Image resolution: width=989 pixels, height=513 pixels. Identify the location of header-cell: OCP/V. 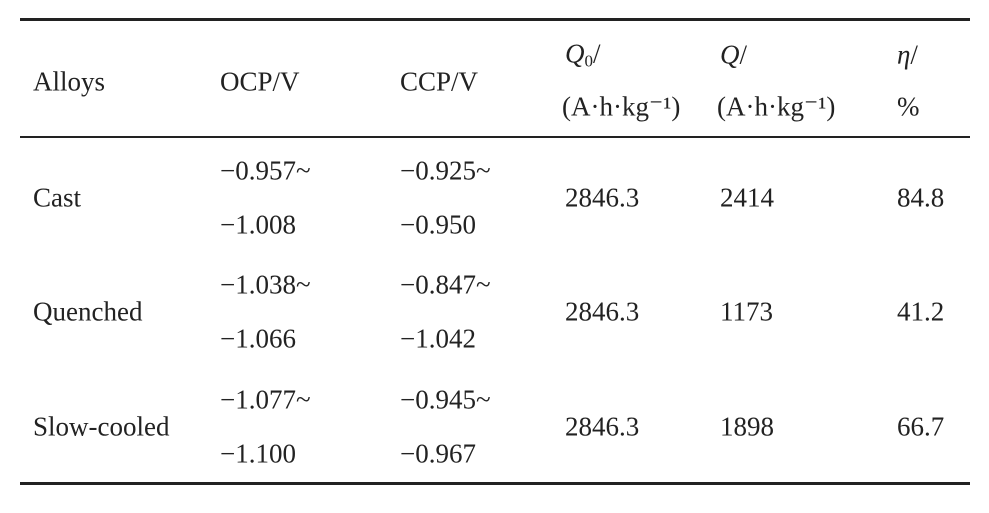
(260, 81).